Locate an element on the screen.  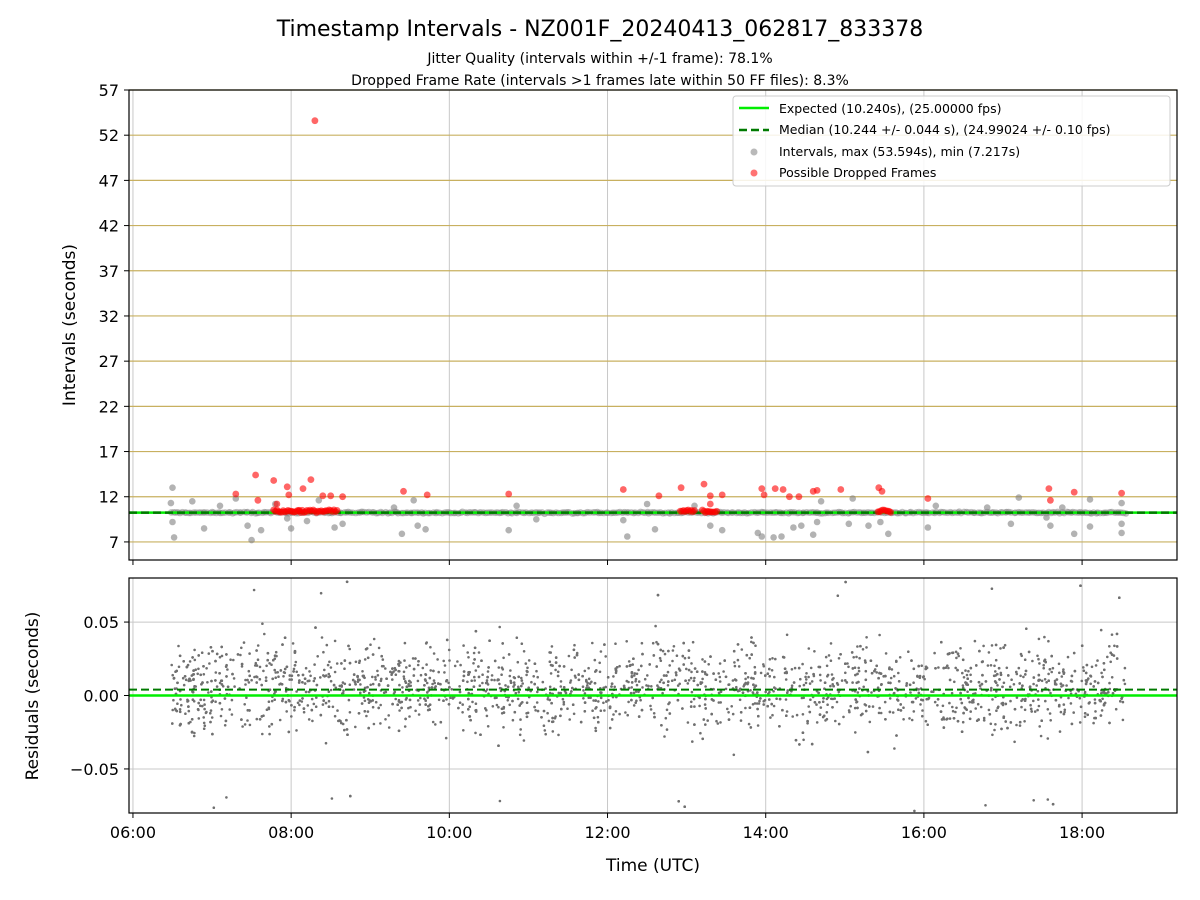
interval-point is located at coordinates (174, 537).